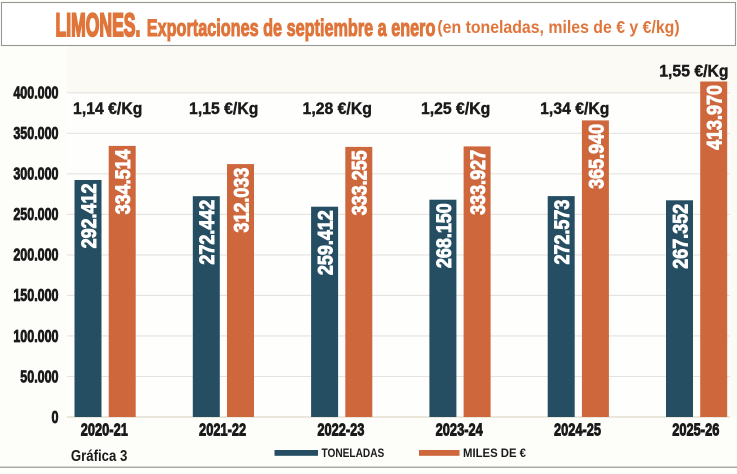 The width and height of the screenshot is (737, 474). What do you see at coordinates (563, 232) in the screenshot?
I see `svg-text: 272.573` at bounding box center [563, 232].